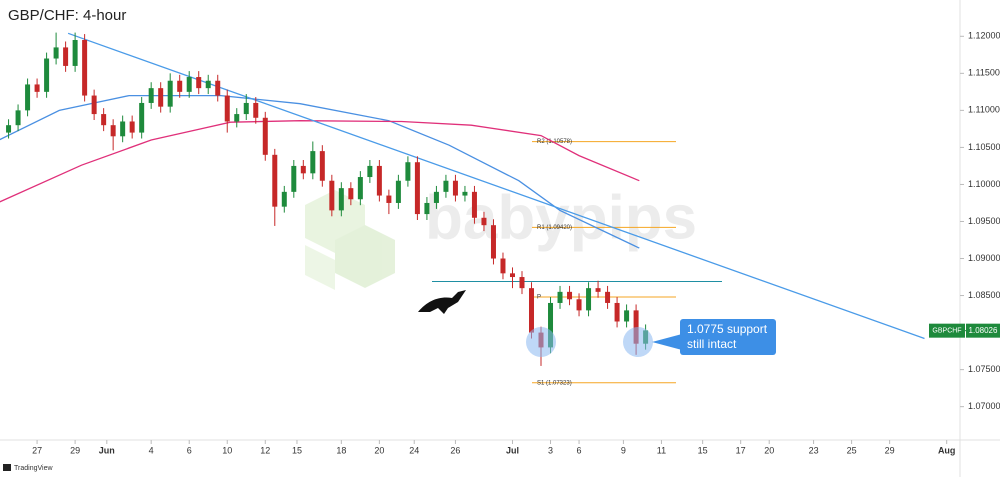 The image size is (1000, 477). Describe the element at coordinates (623, 450) in the screenshot. I see `x-tick-label: 9` at that location.